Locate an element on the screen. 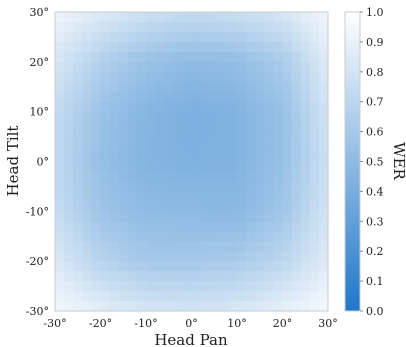 Image resolution: width=406 pixels, height=347 pixels. y-tick-label: 20° is located at coordinates (40, 62).